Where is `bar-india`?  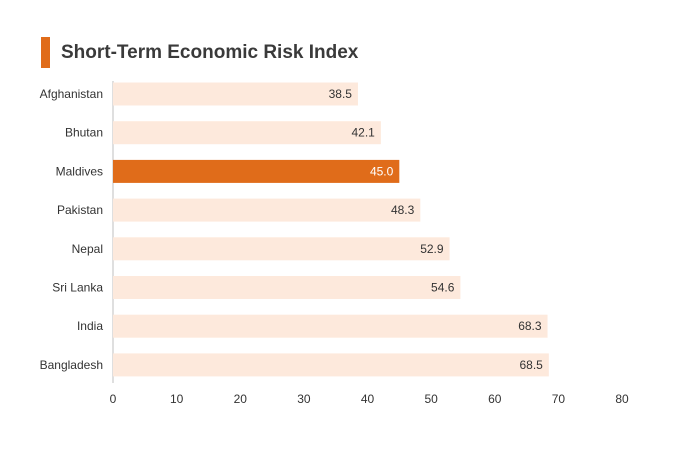 bar-india is located at coordinates (330, 326).